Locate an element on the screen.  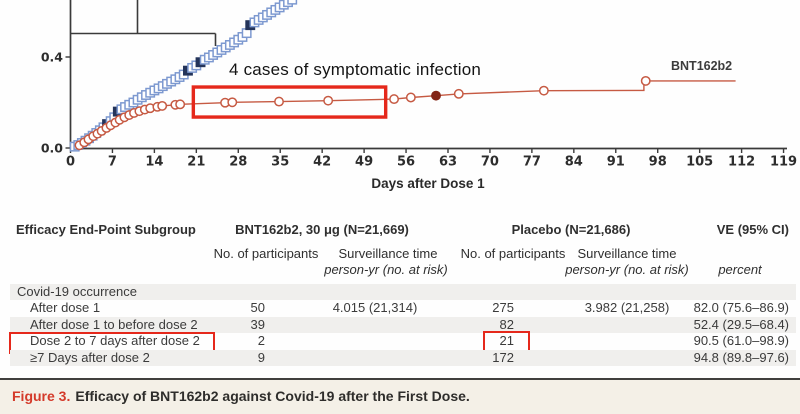
vaccine-line is located at coordinates (403, 114).